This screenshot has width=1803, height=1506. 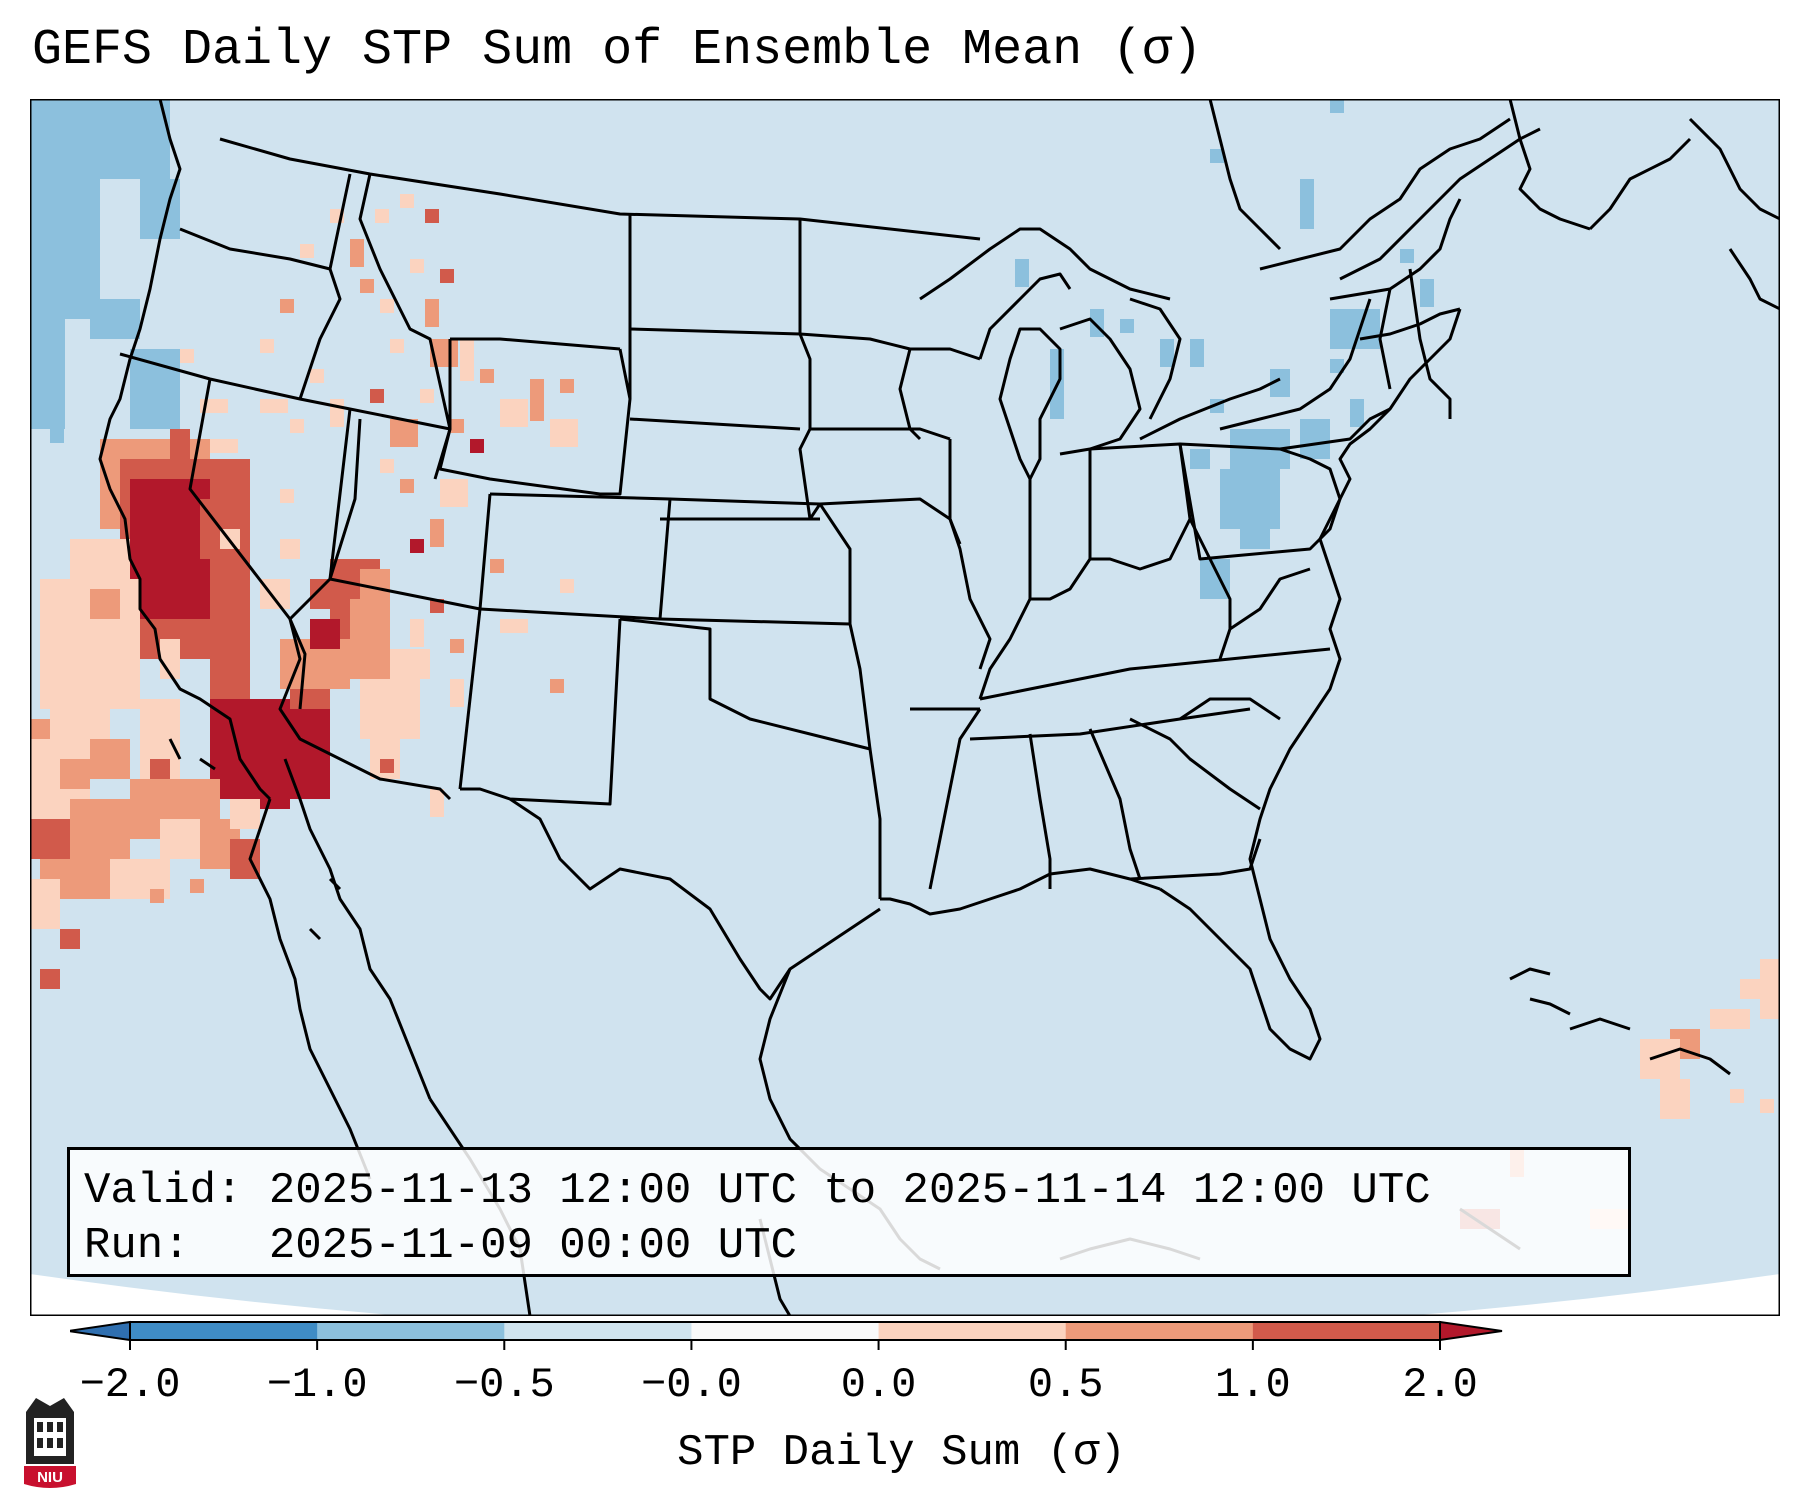 I want to click on colorbar-tick-label: 1.0, so click(x=1253, y=1385).